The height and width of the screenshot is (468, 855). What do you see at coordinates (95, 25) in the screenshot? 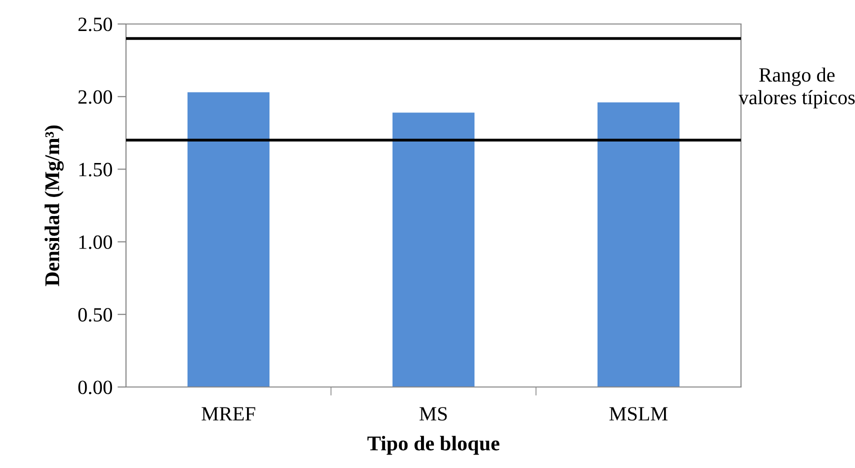
I see `y-tick-label: 2.50` at bounding box center [95, 25].